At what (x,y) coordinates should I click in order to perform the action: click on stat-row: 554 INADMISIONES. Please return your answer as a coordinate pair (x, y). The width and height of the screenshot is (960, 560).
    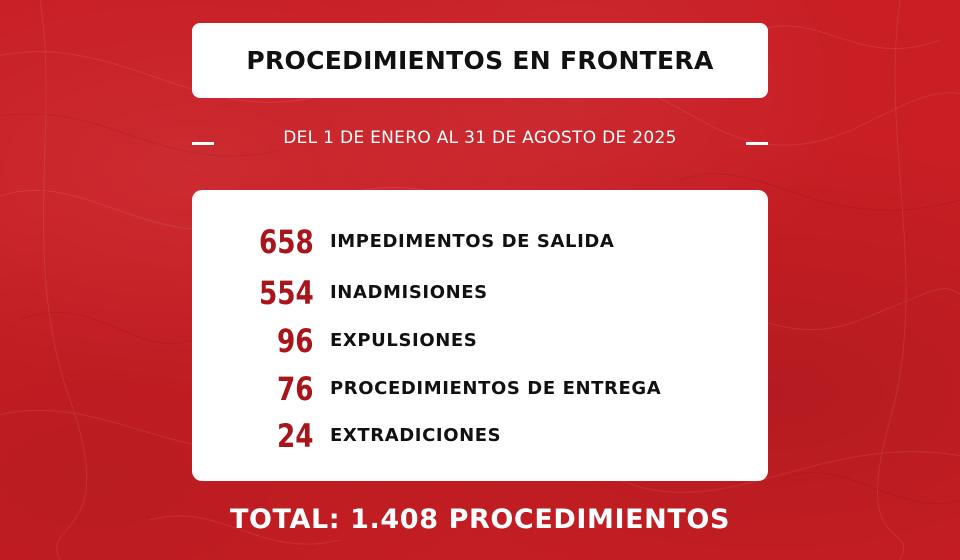
    Looking at the image, I should click on (480, 293).